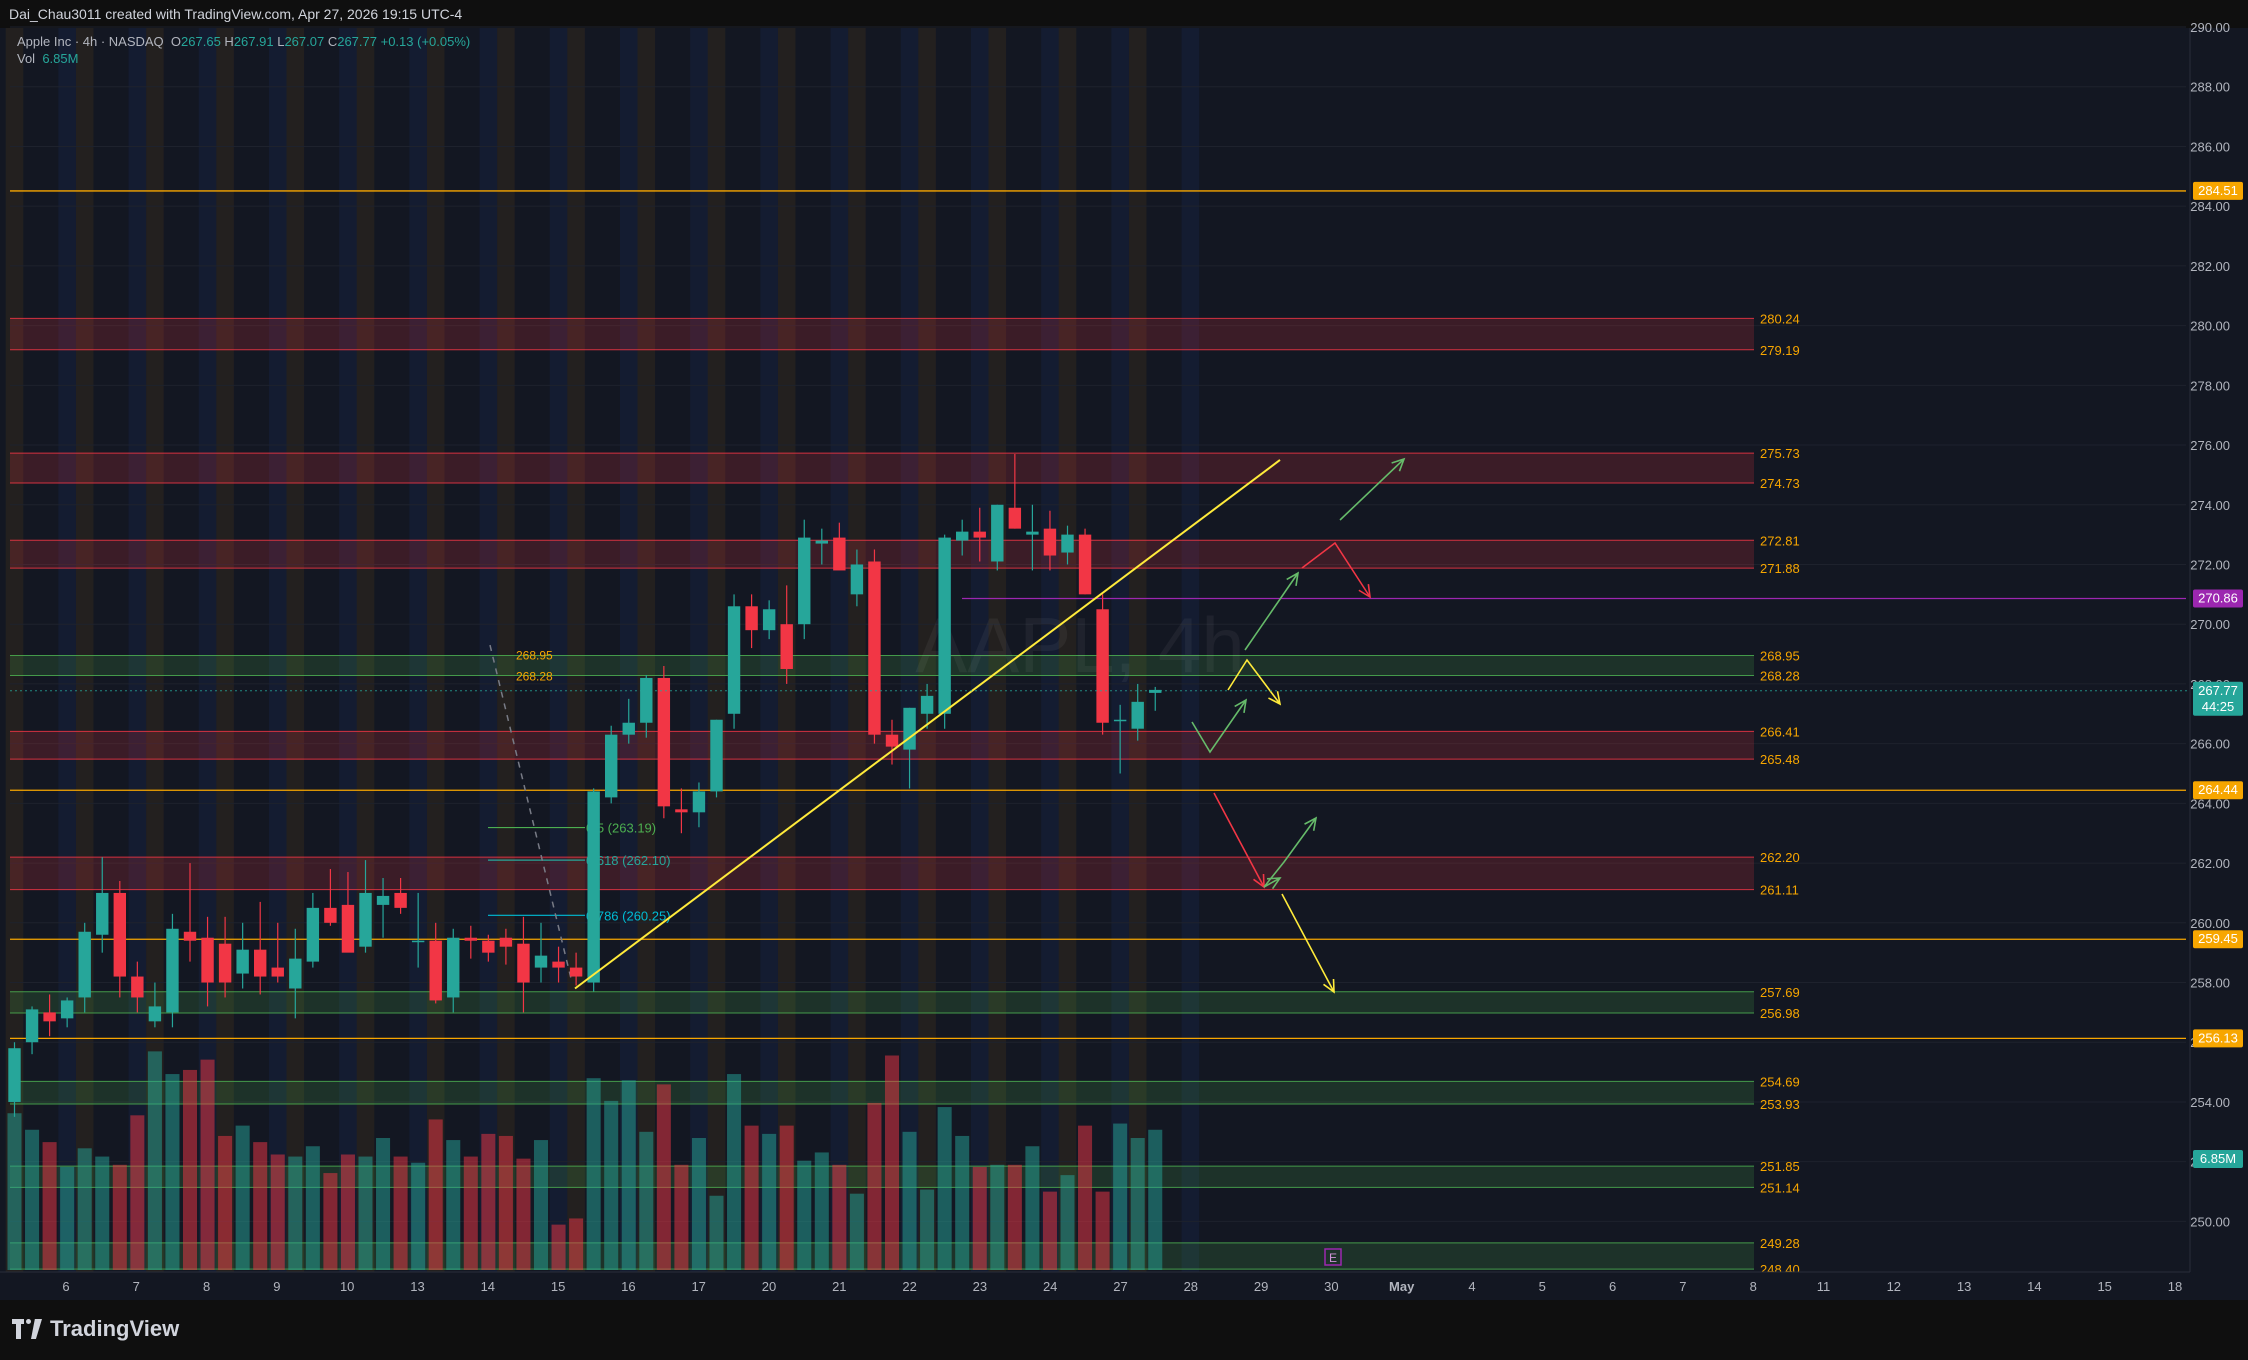 The width and height of the screenshot is (2248, 1360). I want to click on price-tick-label: 276.00, so click(2210, 445).